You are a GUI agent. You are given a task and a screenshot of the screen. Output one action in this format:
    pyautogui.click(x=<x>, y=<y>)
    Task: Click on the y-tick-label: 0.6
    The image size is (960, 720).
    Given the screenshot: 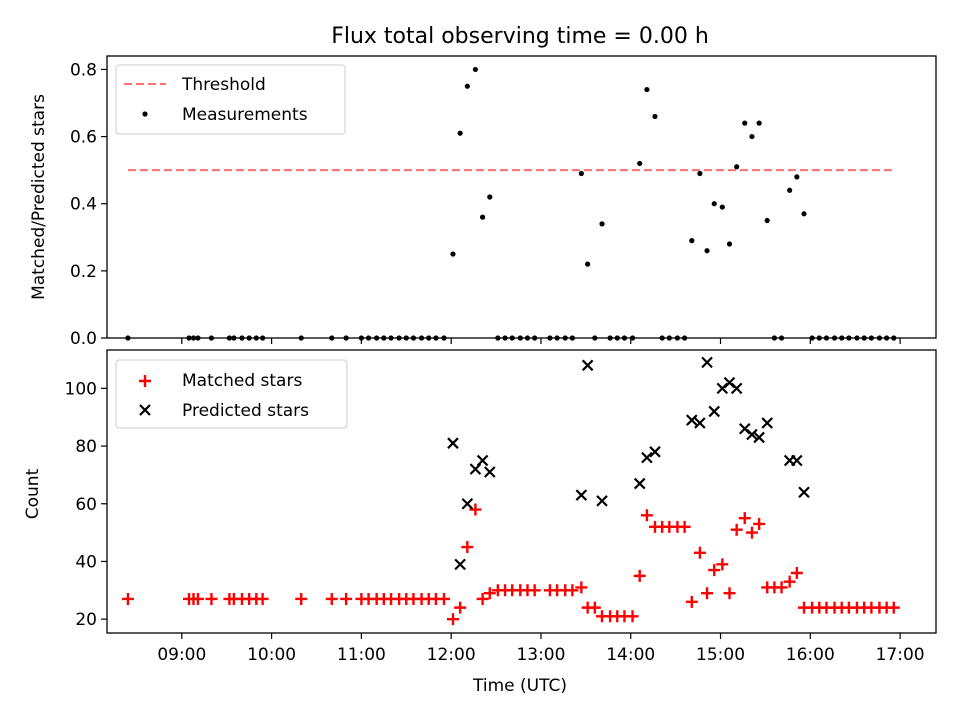 What is the action you would take?
    pyautogui.click(x=83, y=138)
    